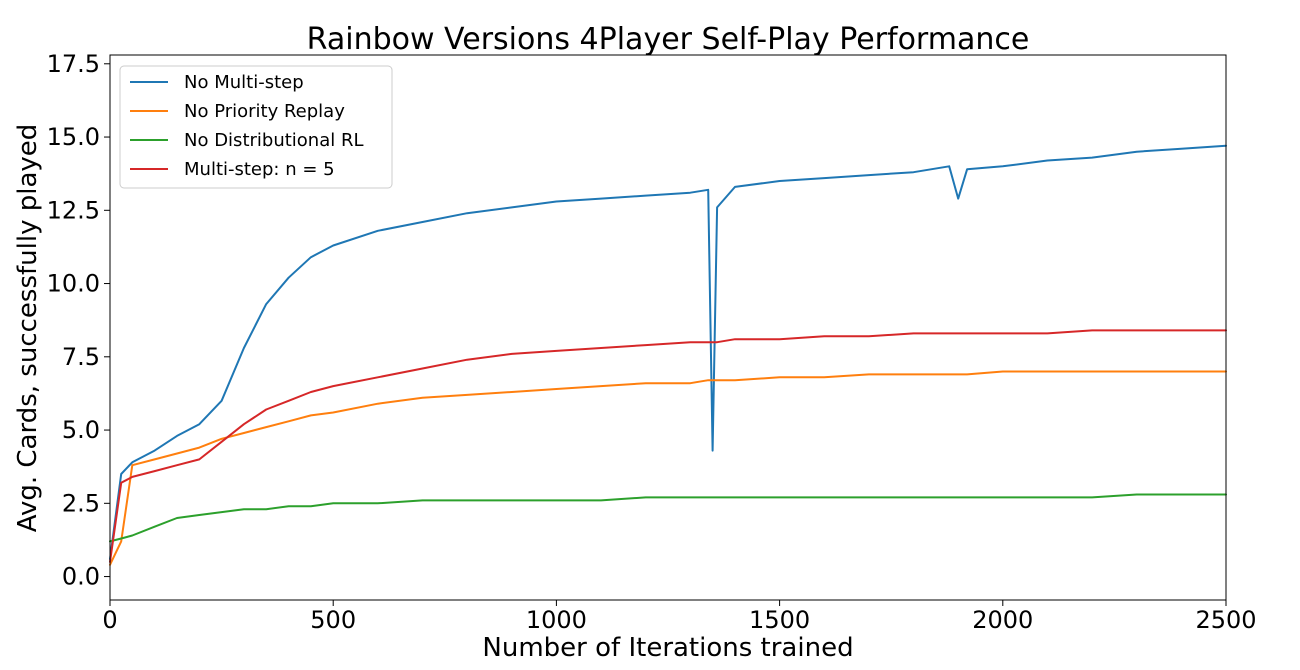 Image resolution: width=1300 pixels, height=670 pixels. What do you see at coordinates (73, 210) in the screenshot?
I see `y-tick-label: 12.5` at bounding box center [73, 210].